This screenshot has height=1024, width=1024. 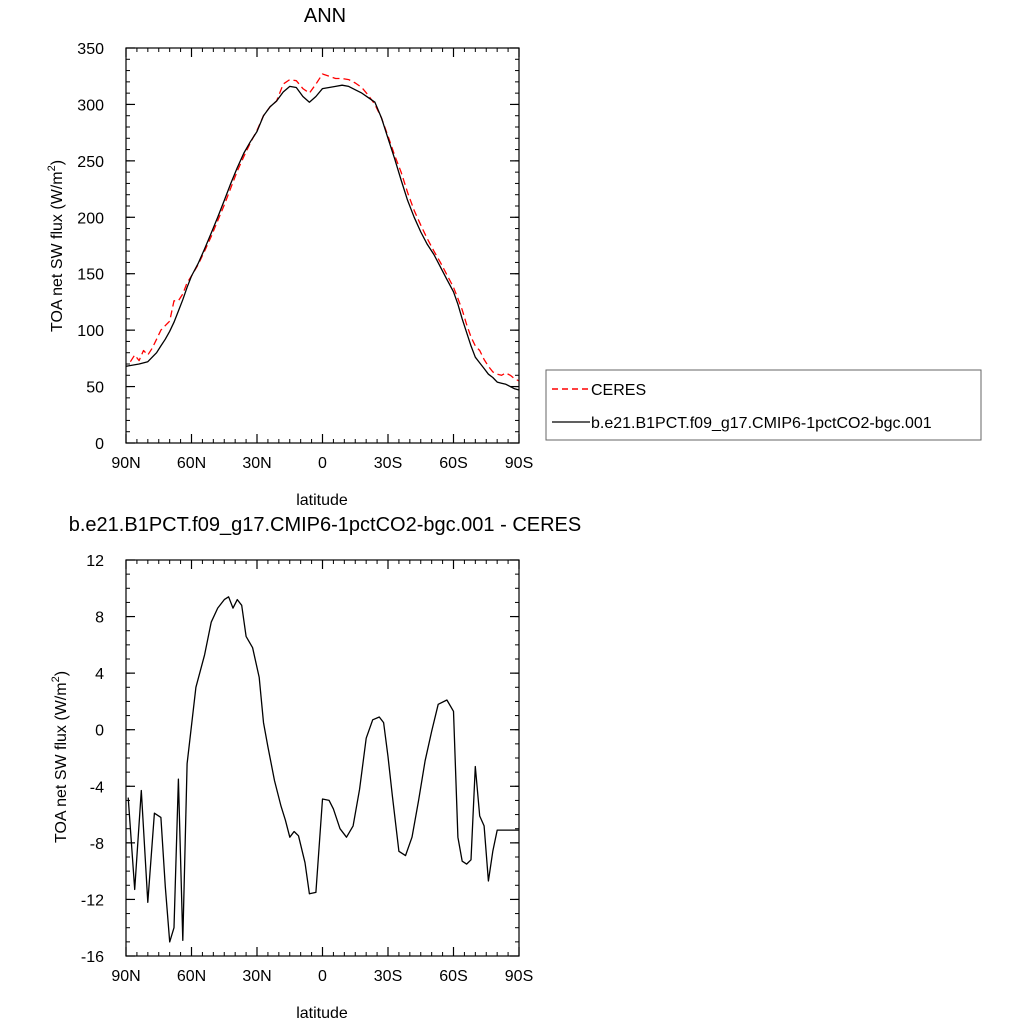 What do you see at coordinates (52, 168) in the screenshot?
I see `top-y-axis-label-sup: 2` at bounding box center [52, 168].